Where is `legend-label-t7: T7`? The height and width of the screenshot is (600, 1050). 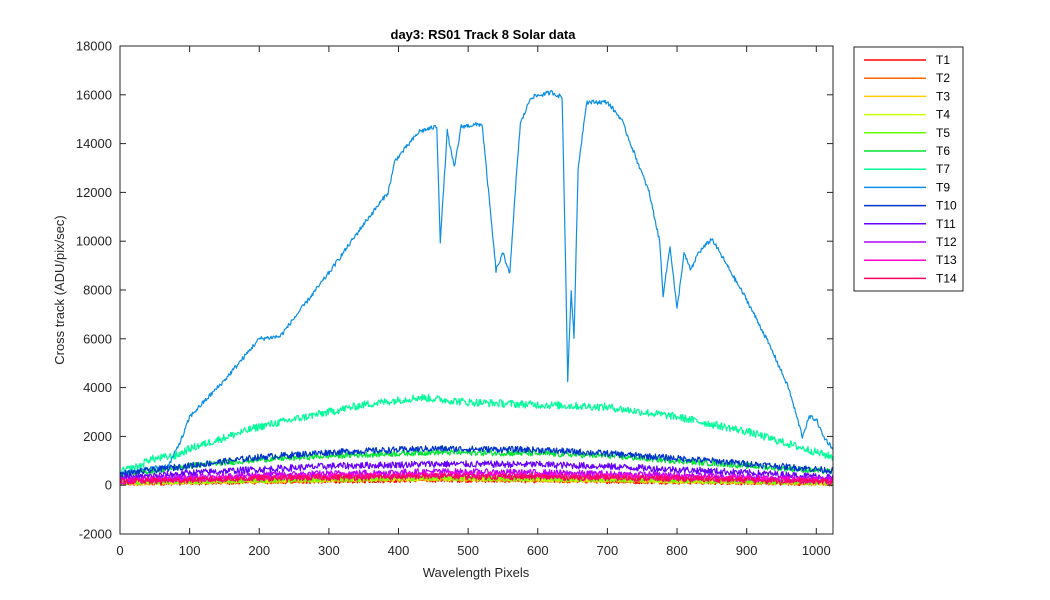
legend-label-t7: T7 is located at coordinates (943, 169).